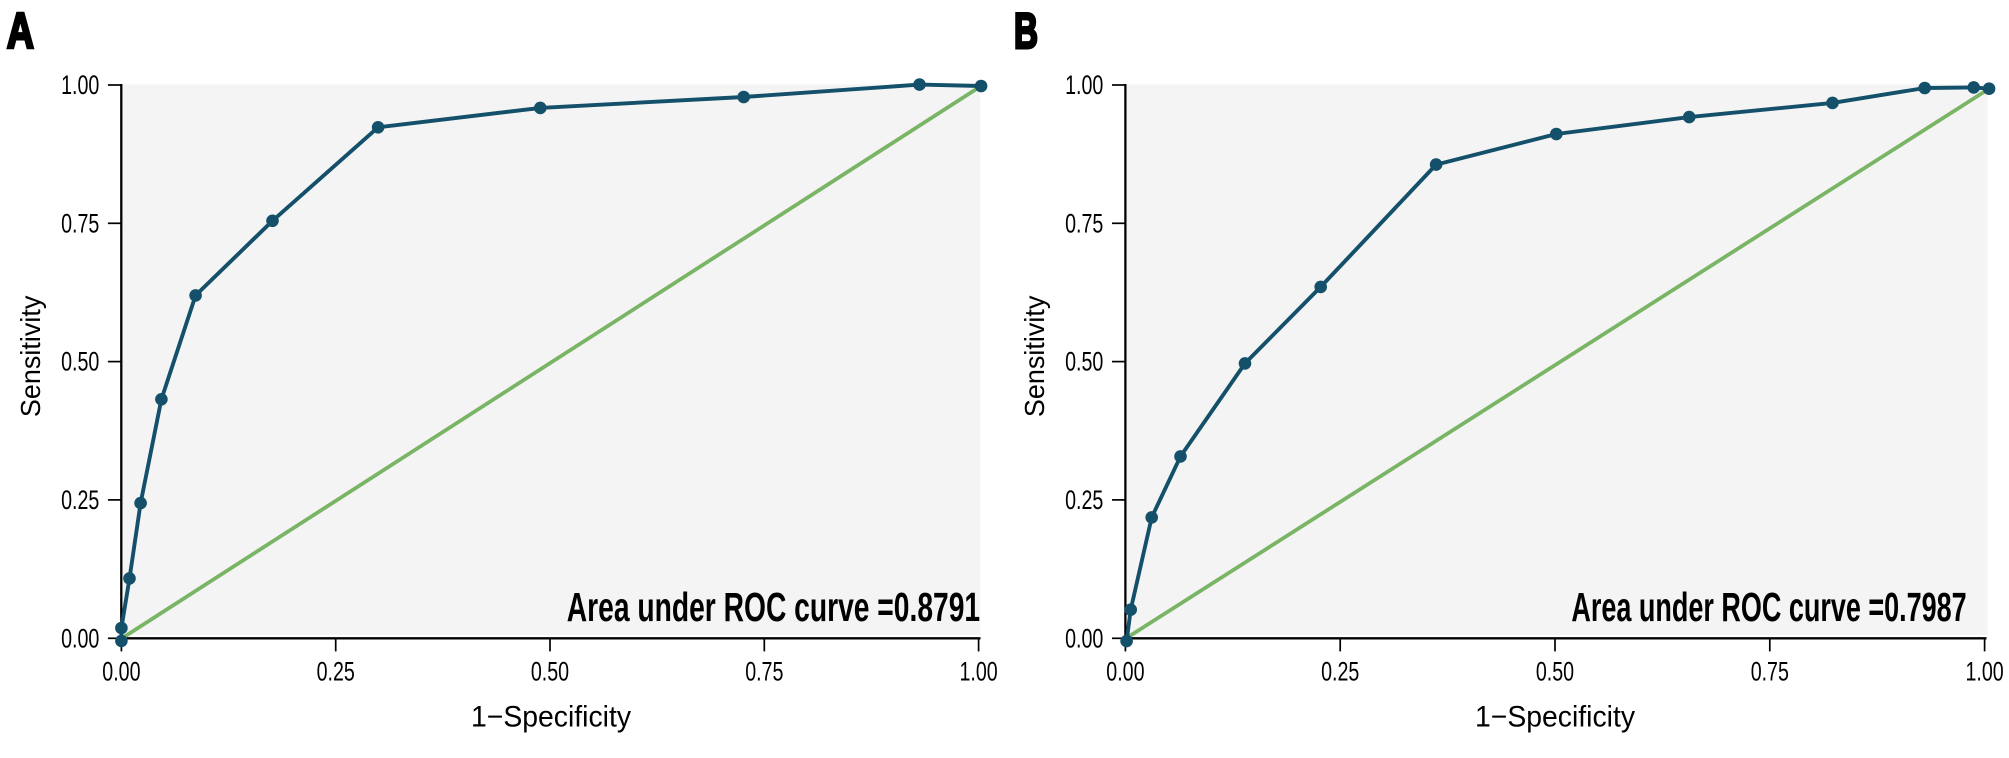 The width and height of the screenshot is (2009, 758). What do you see at coordinates (773, 607) in the screenshot?
I see `svg-text: Area under ROC curve =0.8791` at bounding box center [773, 607].